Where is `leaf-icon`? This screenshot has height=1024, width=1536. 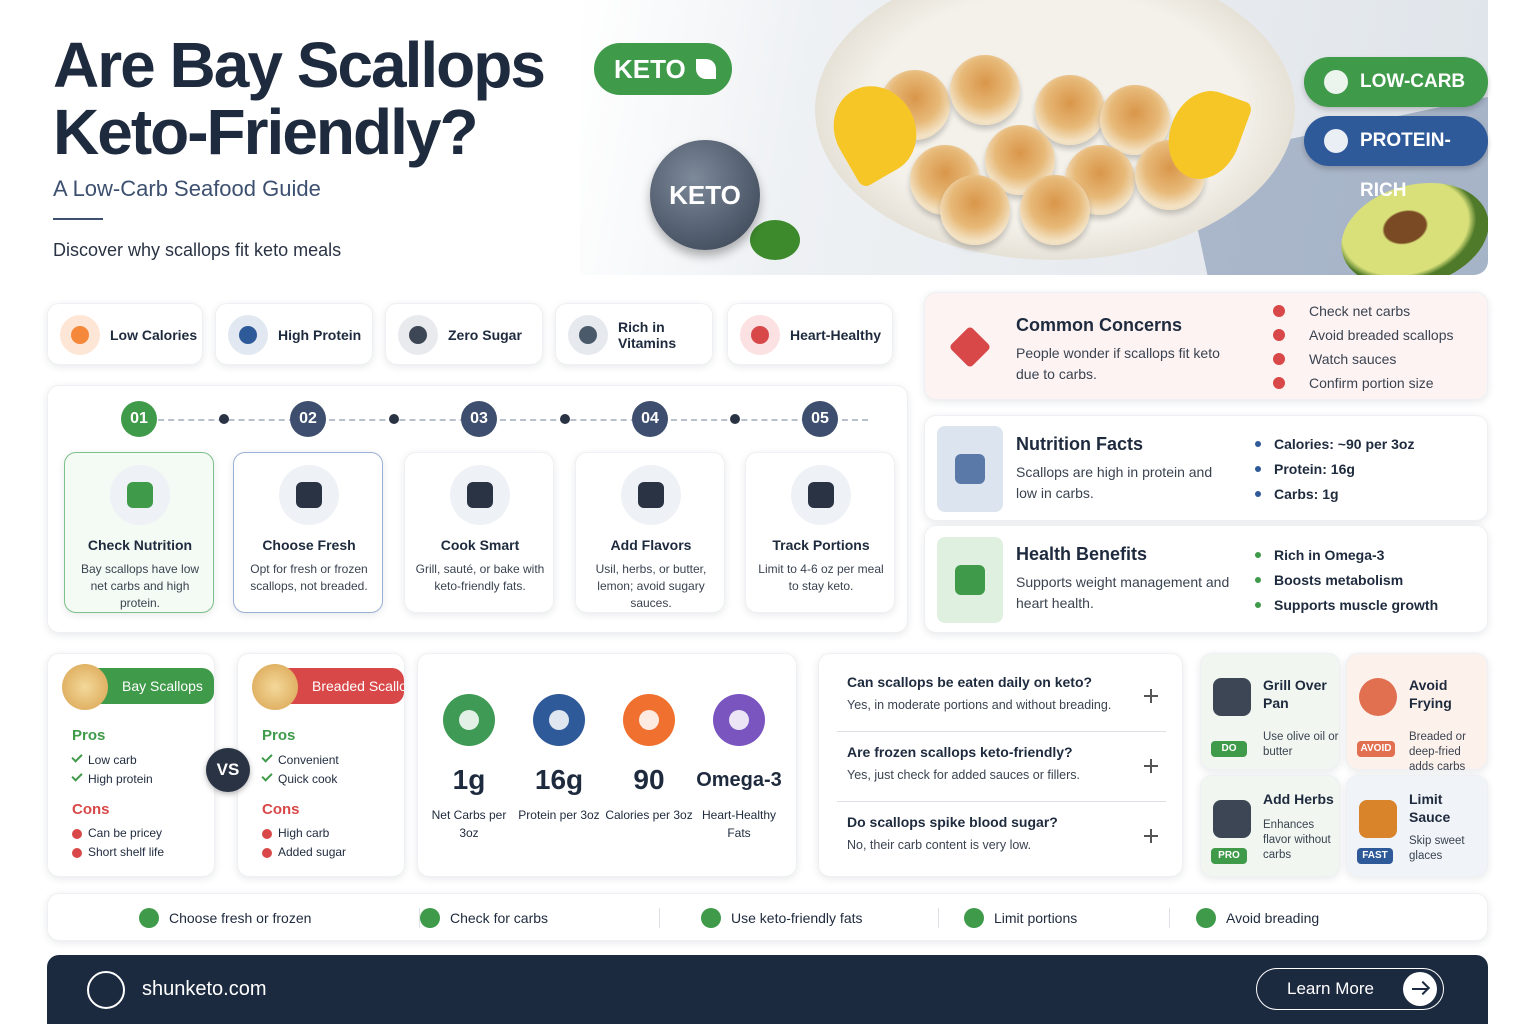 leaf-icon is located at coordinates (706, 69).